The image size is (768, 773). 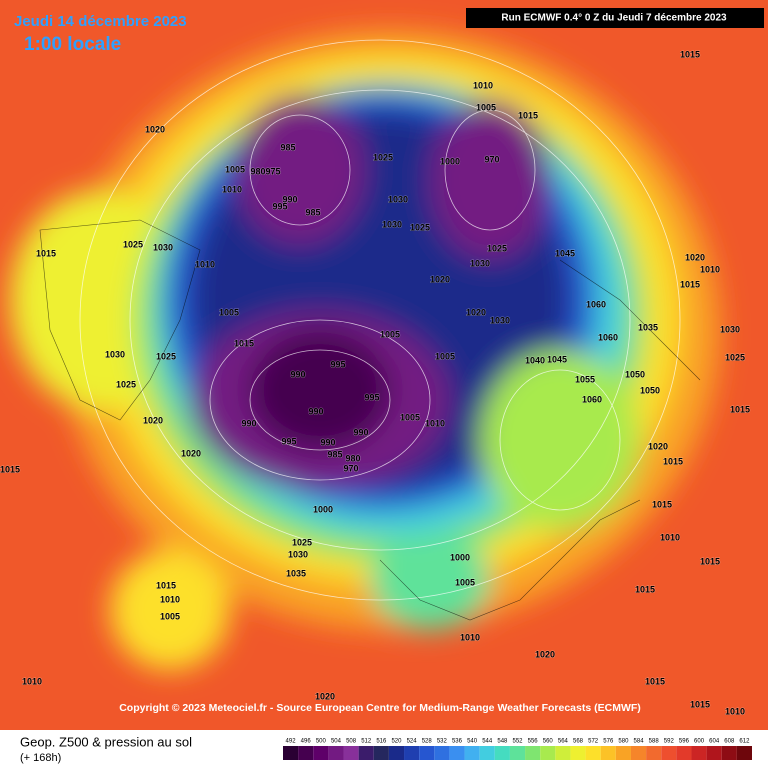 I want to click on colorbar-label: 540, so click(x=472, y=742).